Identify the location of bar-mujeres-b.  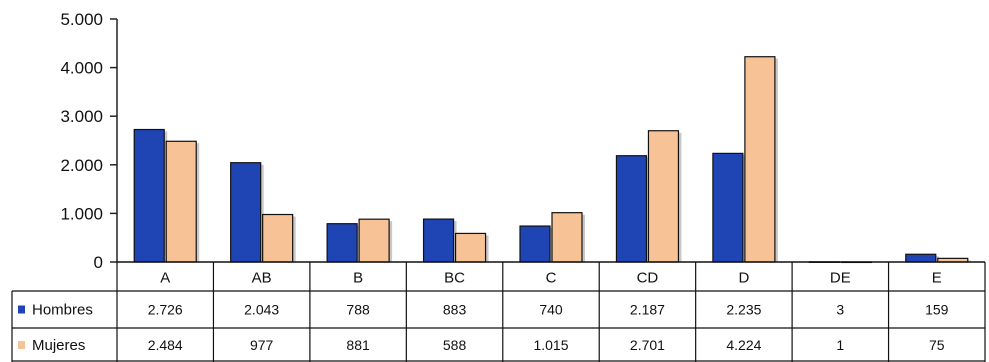
(374, 240).